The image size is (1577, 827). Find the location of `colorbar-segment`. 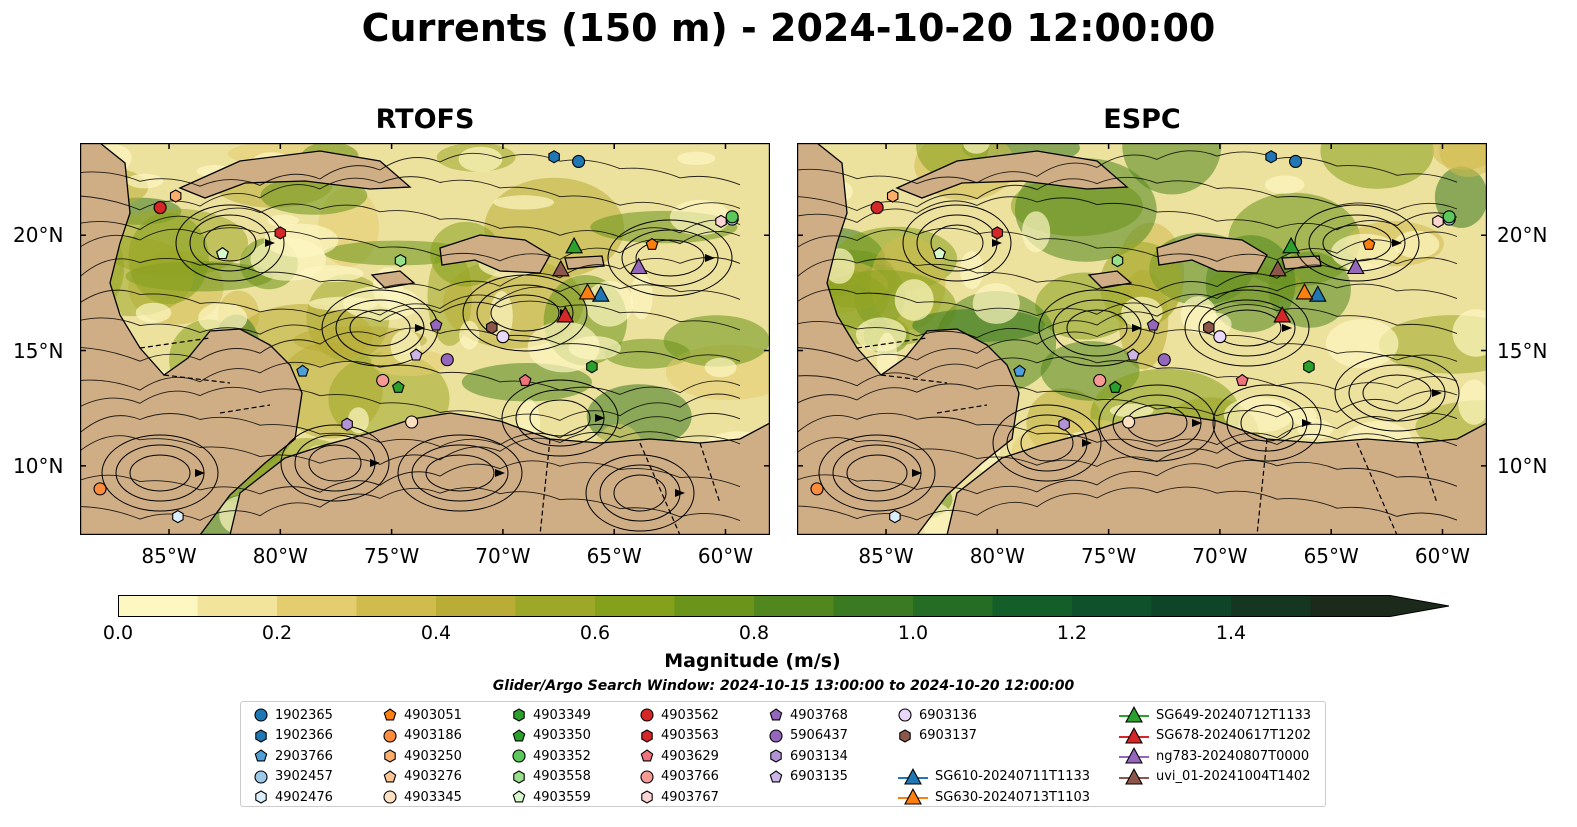

colorbar-segment is located at coordinates (714, 606).